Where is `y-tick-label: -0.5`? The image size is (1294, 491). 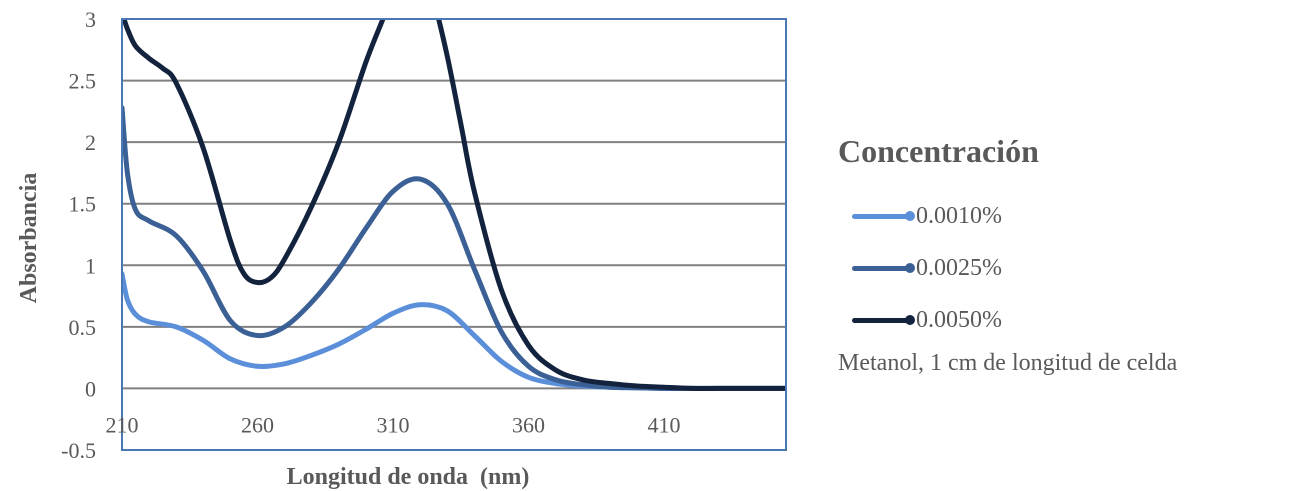
y-tick-label: -0.5 is located at coordinates (78, 450).